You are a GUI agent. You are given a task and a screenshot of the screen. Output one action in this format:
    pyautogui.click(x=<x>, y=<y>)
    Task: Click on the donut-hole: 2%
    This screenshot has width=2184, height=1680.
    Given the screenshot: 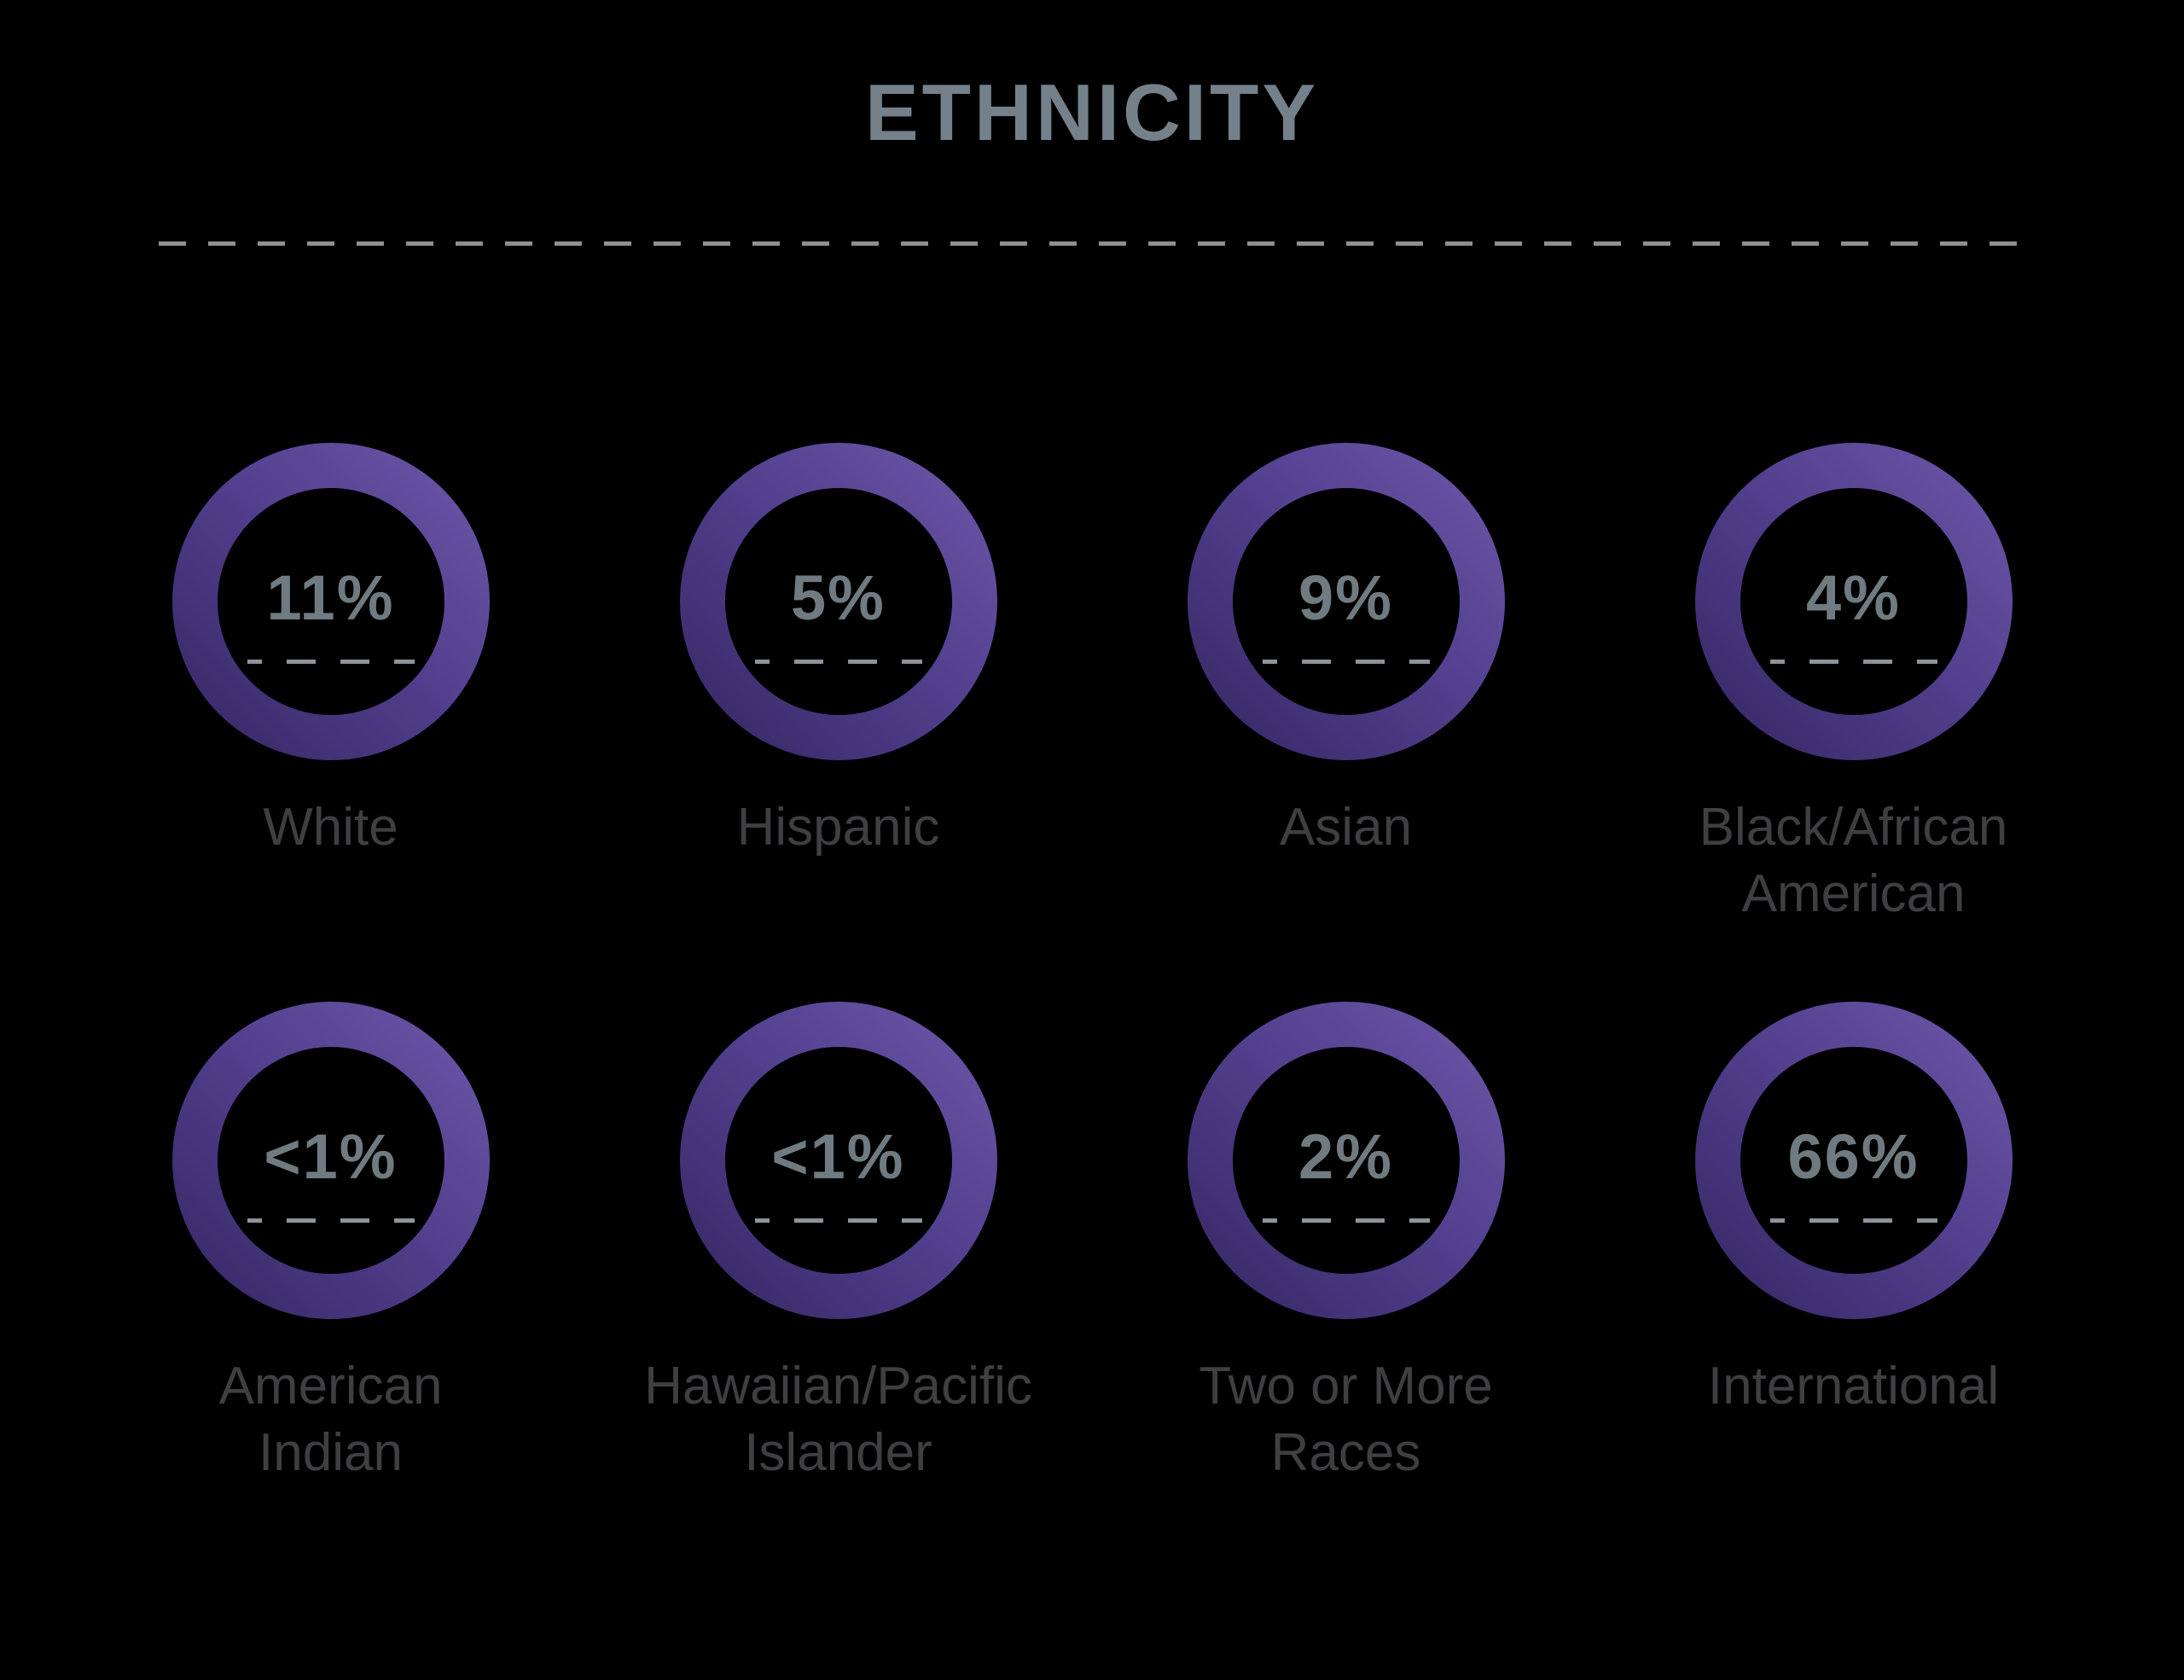 What is the action you would take?
    pyautogui.click(x=1346, y=1161)
    